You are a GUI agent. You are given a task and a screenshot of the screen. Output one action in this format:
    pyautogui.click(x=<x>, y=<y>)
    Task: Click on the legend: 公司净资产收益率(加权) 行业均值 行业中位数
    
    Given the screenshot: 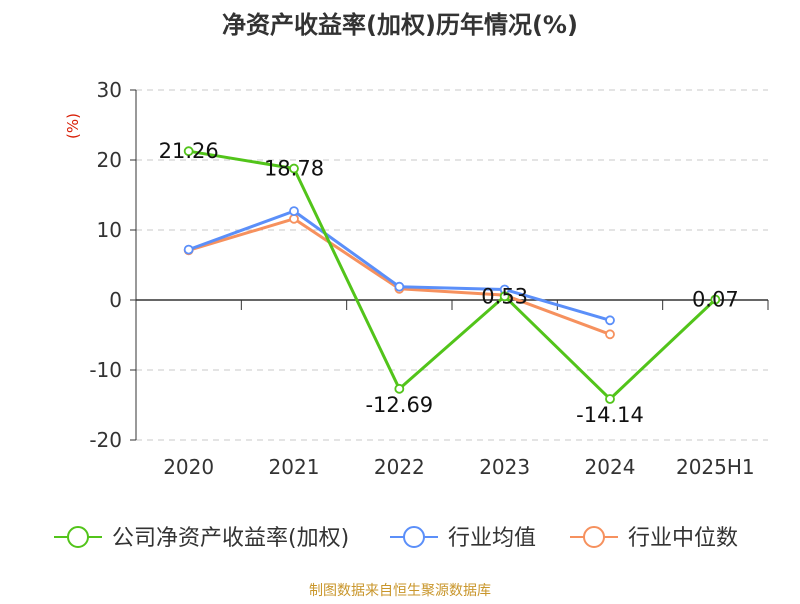 What is the action you would take?
    pyautogui.click(x=396, y=538)
    